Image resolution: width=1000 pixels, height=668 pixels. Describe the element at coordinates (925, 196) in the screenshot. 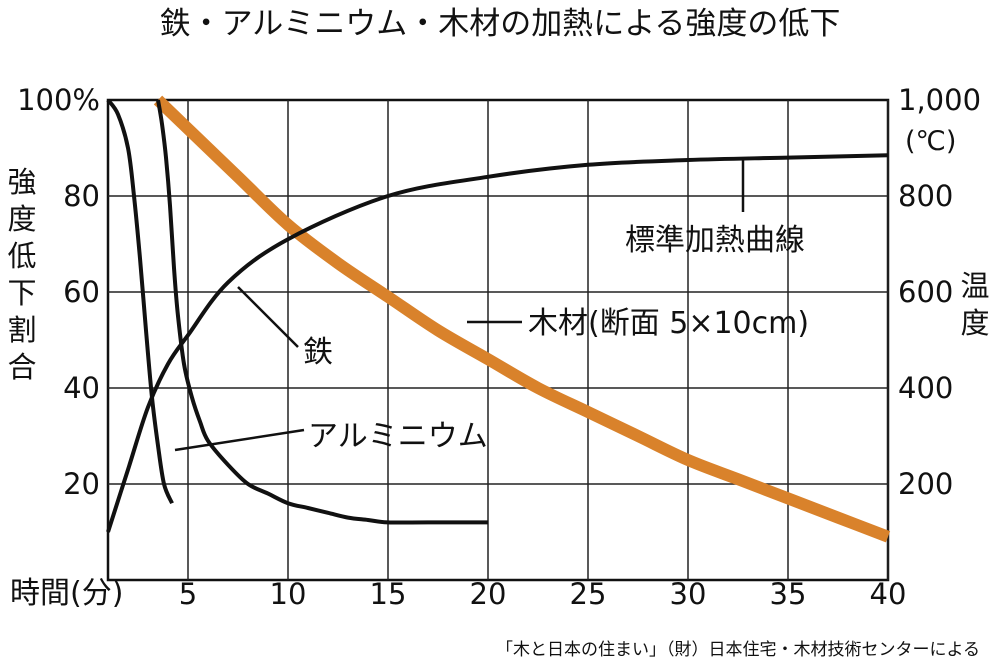

I see `y-right-tick-label: 800` at that location.